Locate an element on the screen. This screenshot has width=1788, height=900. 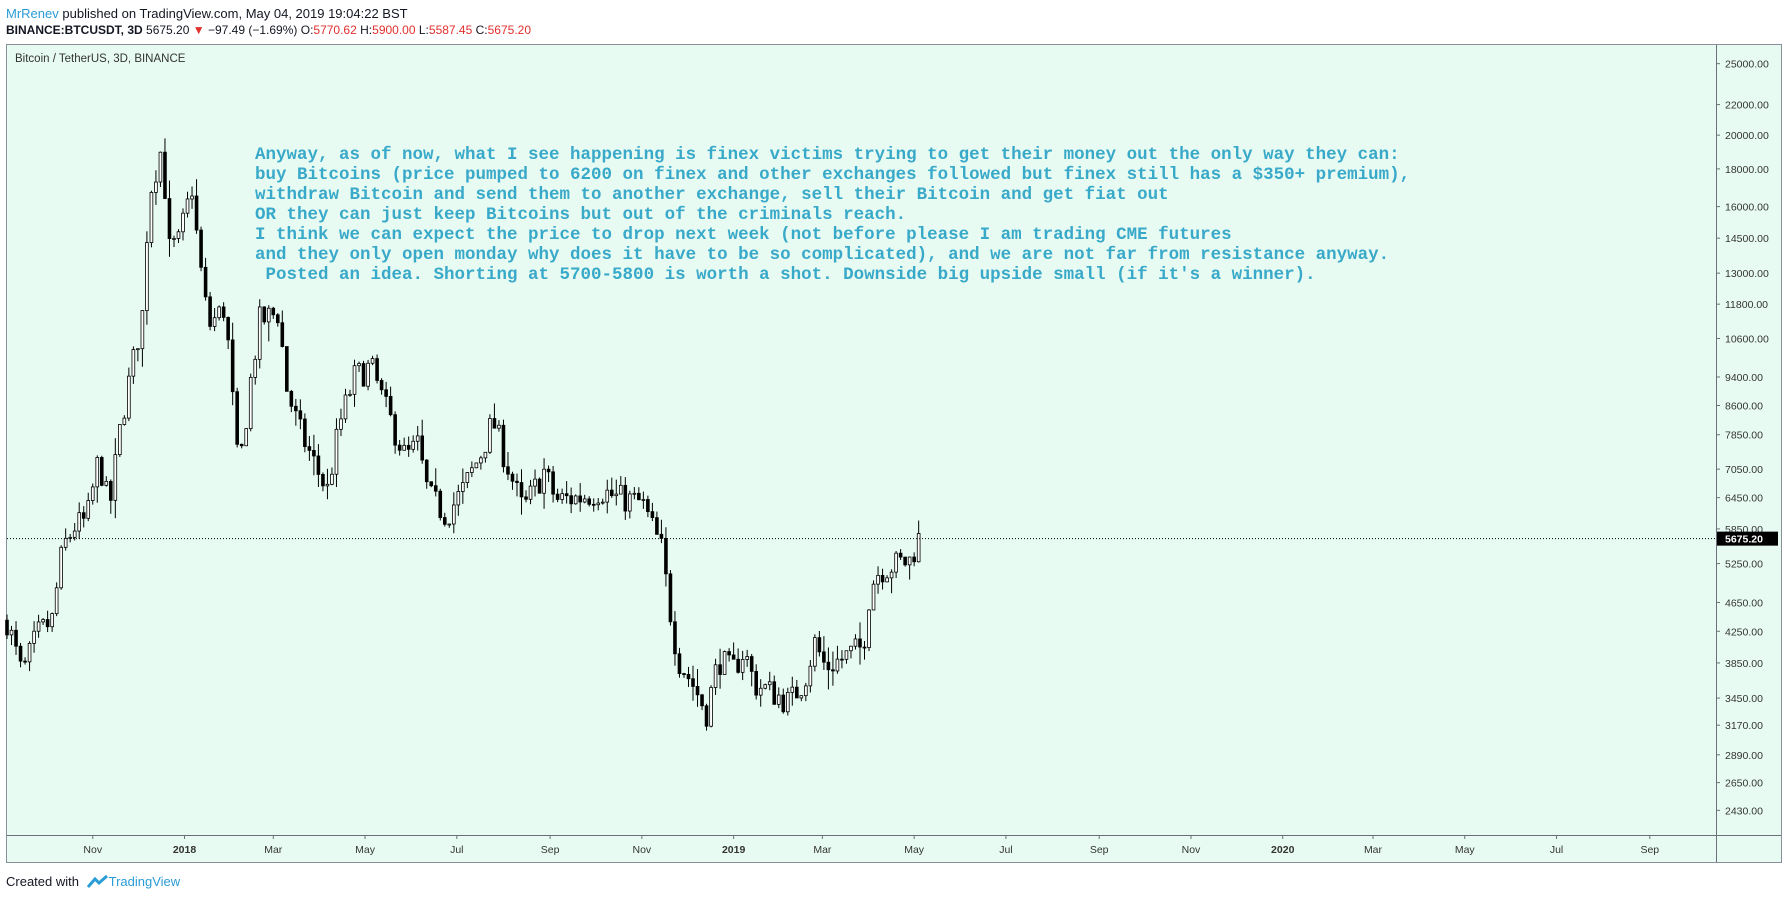
y-tick-label: 4250.00 is located at coordinates (1744, 632).